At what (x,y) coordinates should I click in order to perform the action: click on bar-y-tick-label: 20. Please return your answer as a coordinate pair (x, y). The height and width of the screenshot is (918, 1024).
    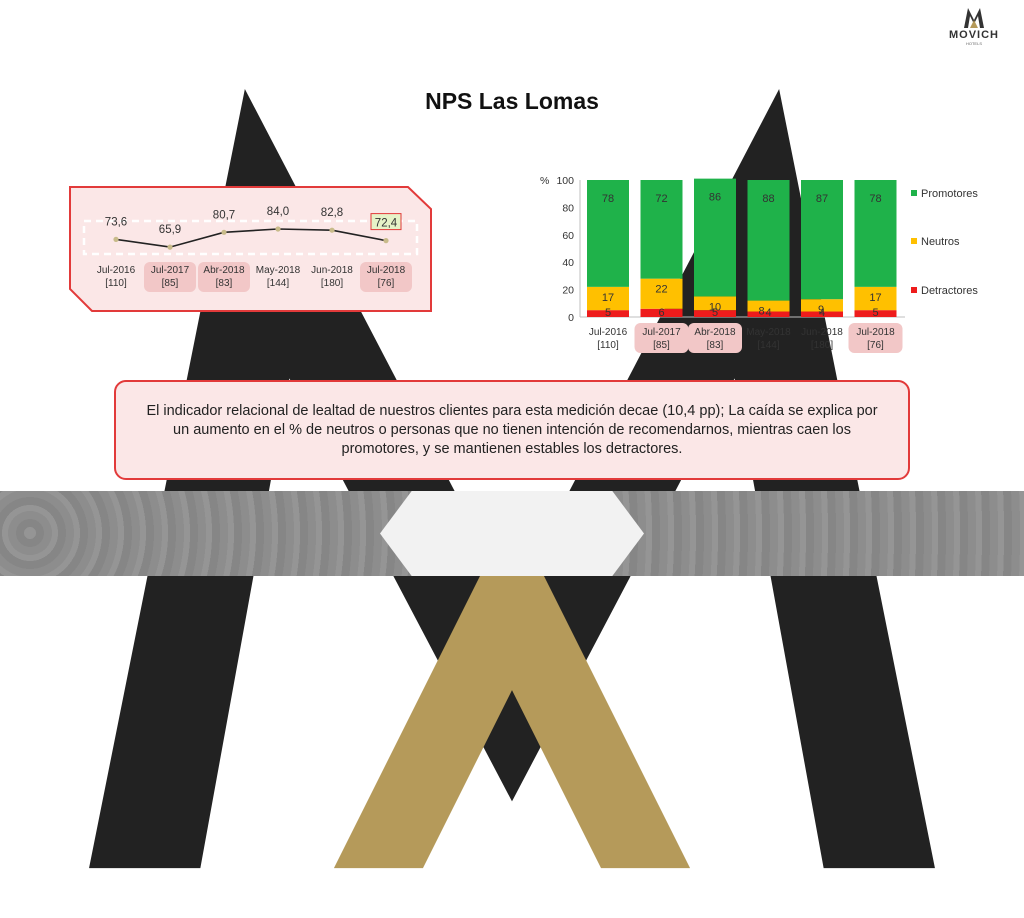
    Looking at the image, I should click on (568, 291).